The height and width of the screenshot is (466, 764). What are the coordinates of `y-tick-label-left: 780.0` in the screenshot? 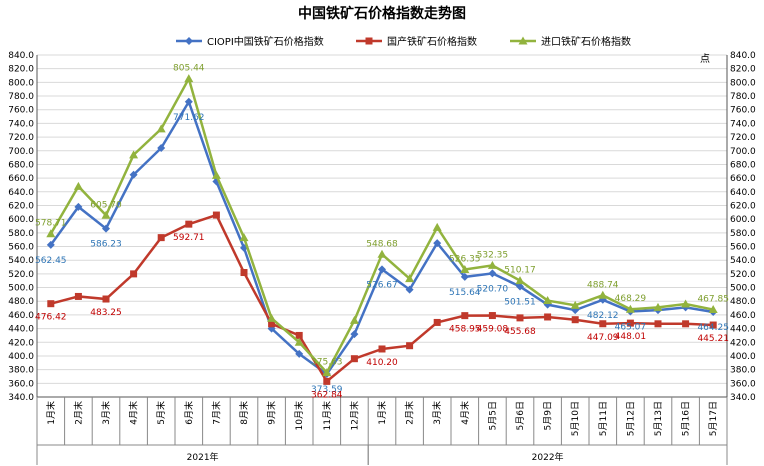 It's located at (21, 97).